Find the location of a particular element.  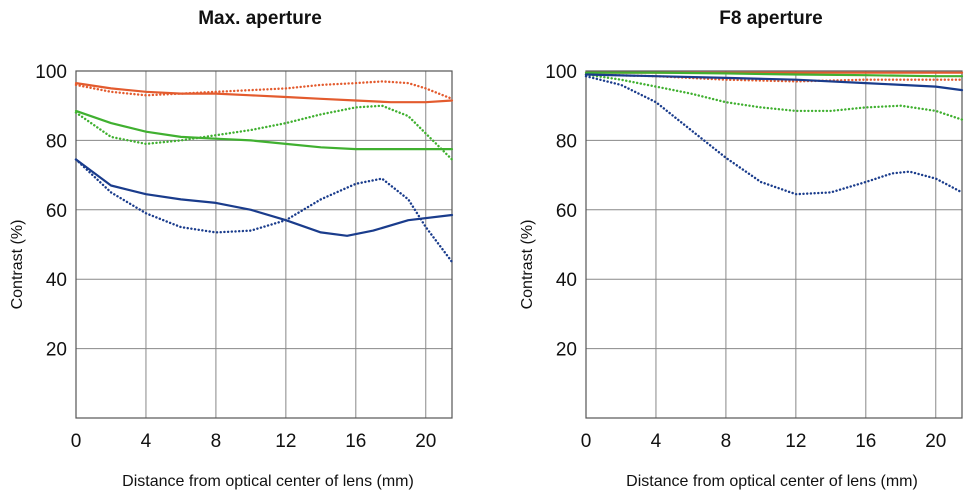

series-line-red-dotted is located at coordinates (264, 90).